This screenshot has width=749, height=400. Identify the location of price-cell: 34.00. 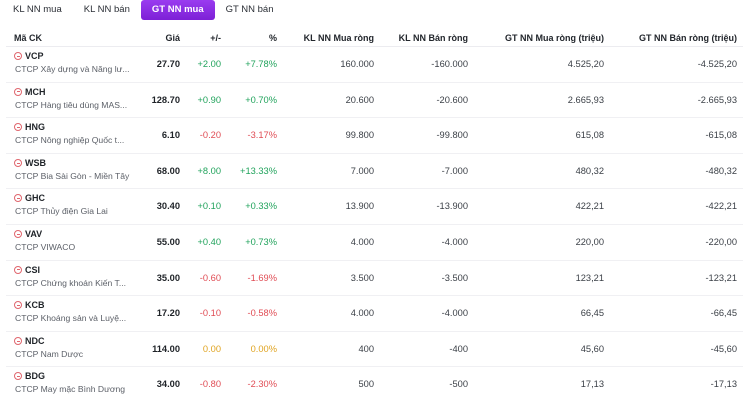
(168, 384).